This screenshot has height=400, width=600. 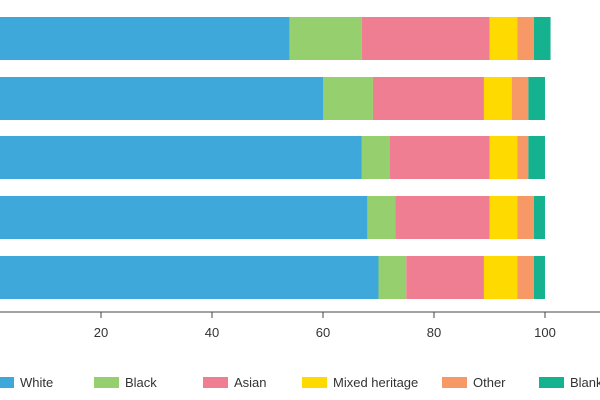 What do you see at coordinates (250, 382) in the screenshot?
I see `legend-label: Asian` at bounding box center [250, 382].